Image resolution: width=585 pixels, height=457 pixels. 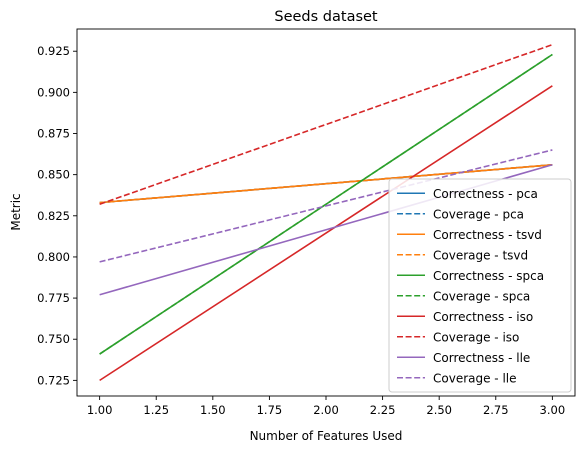 I want to click on x-tick-label: 2.25, so click(x=383, y=410).